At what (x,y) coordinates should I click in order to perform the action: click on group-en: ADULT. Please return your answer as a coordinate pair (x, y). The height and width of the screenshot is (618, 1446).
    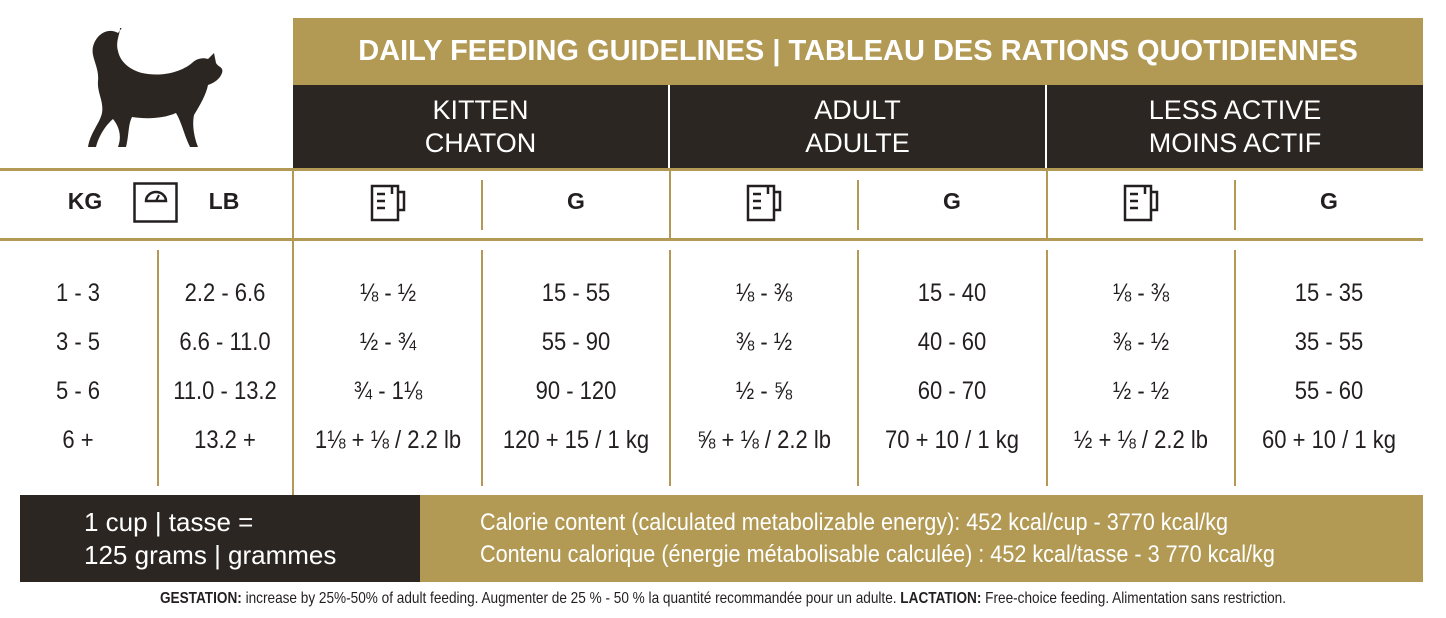
    Looking at the image, I should click on (857, 109).